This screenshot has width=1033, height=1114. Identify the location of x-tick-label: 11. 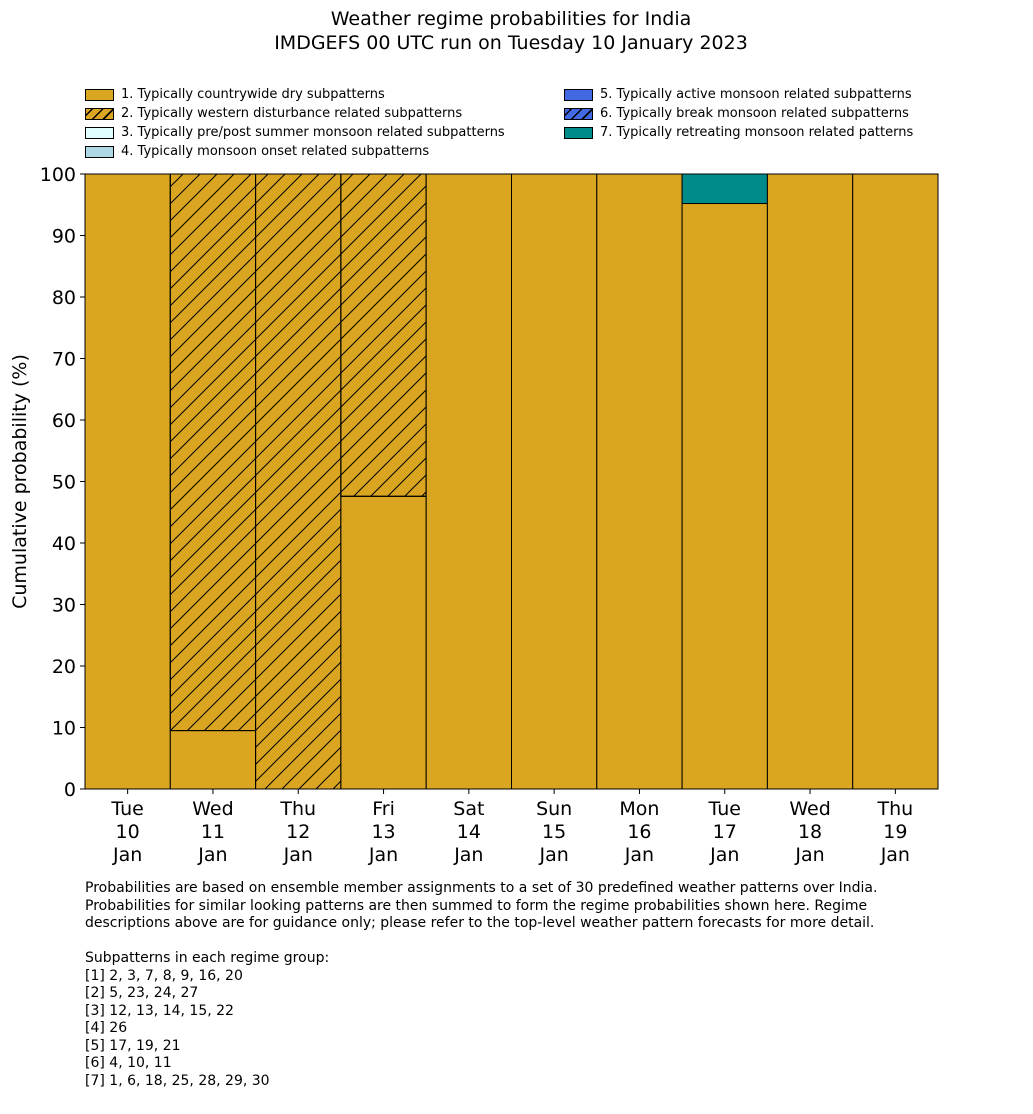
(213, 832).